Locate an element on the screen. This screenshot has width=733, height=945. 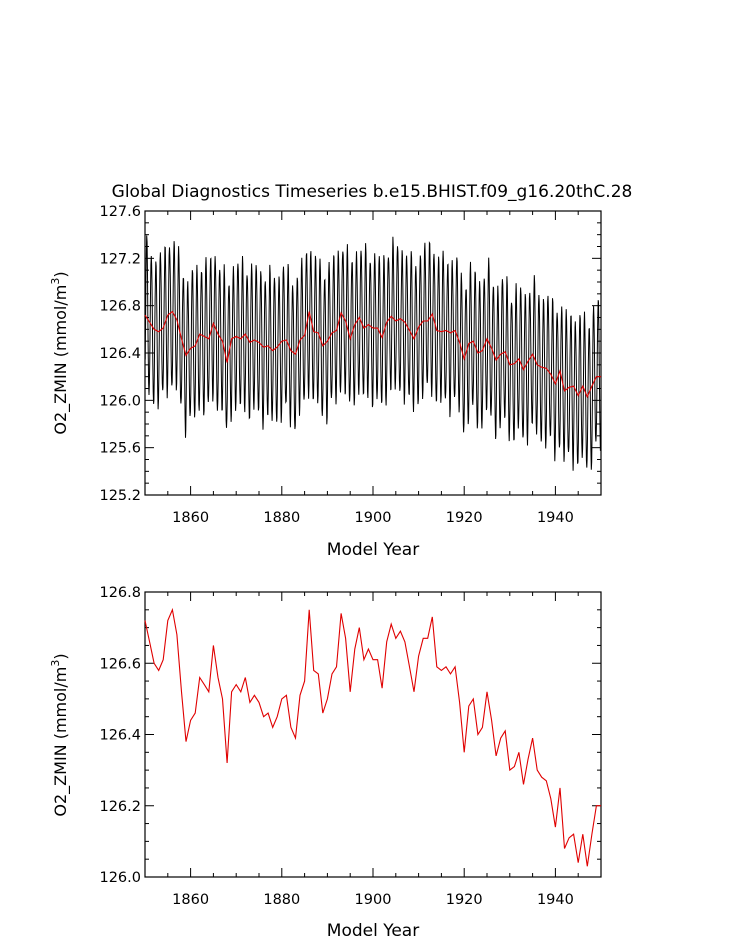
bottom-xtick-label: 1860 is located at coordinates (190, 900).